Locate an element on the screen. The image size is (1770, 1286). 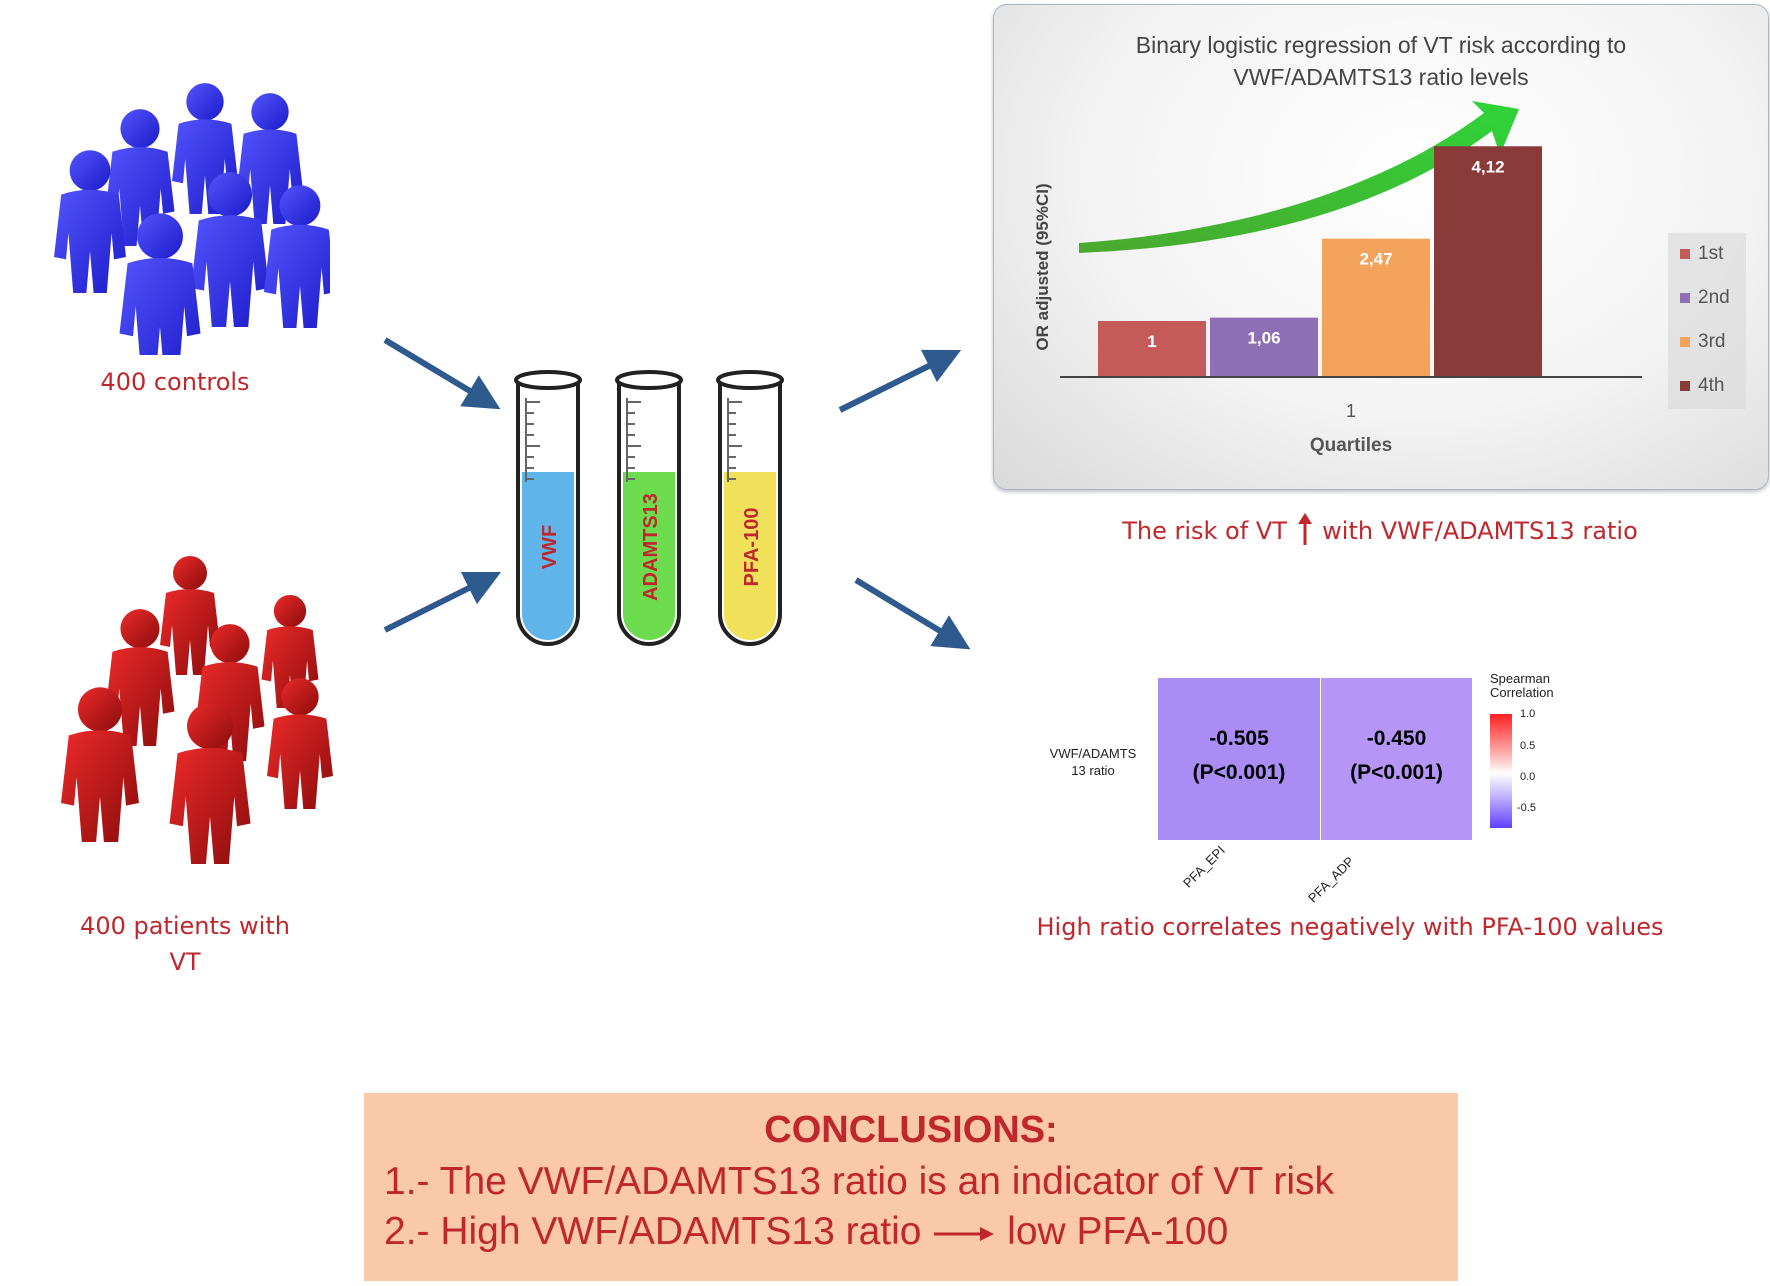
controls-caption: 400 controls is located at coordinates (175, 382).